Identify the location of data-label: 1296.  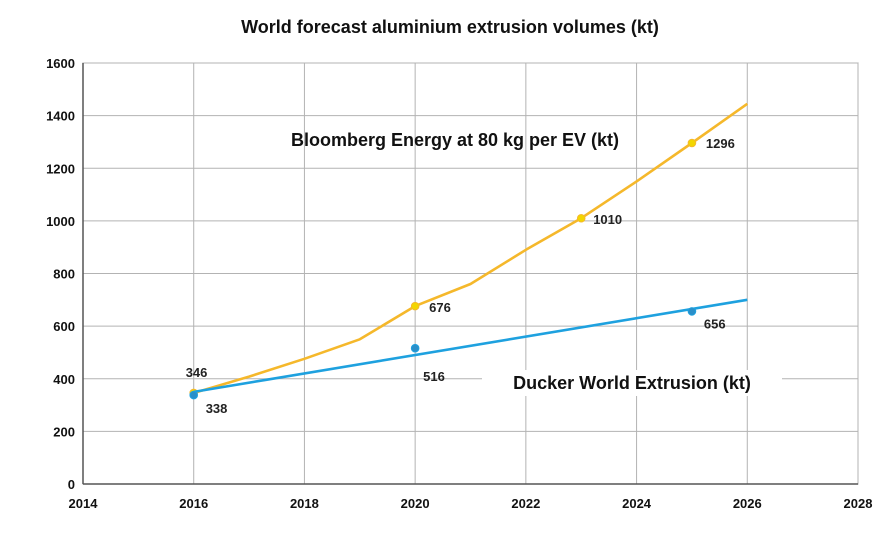
(720, 143).